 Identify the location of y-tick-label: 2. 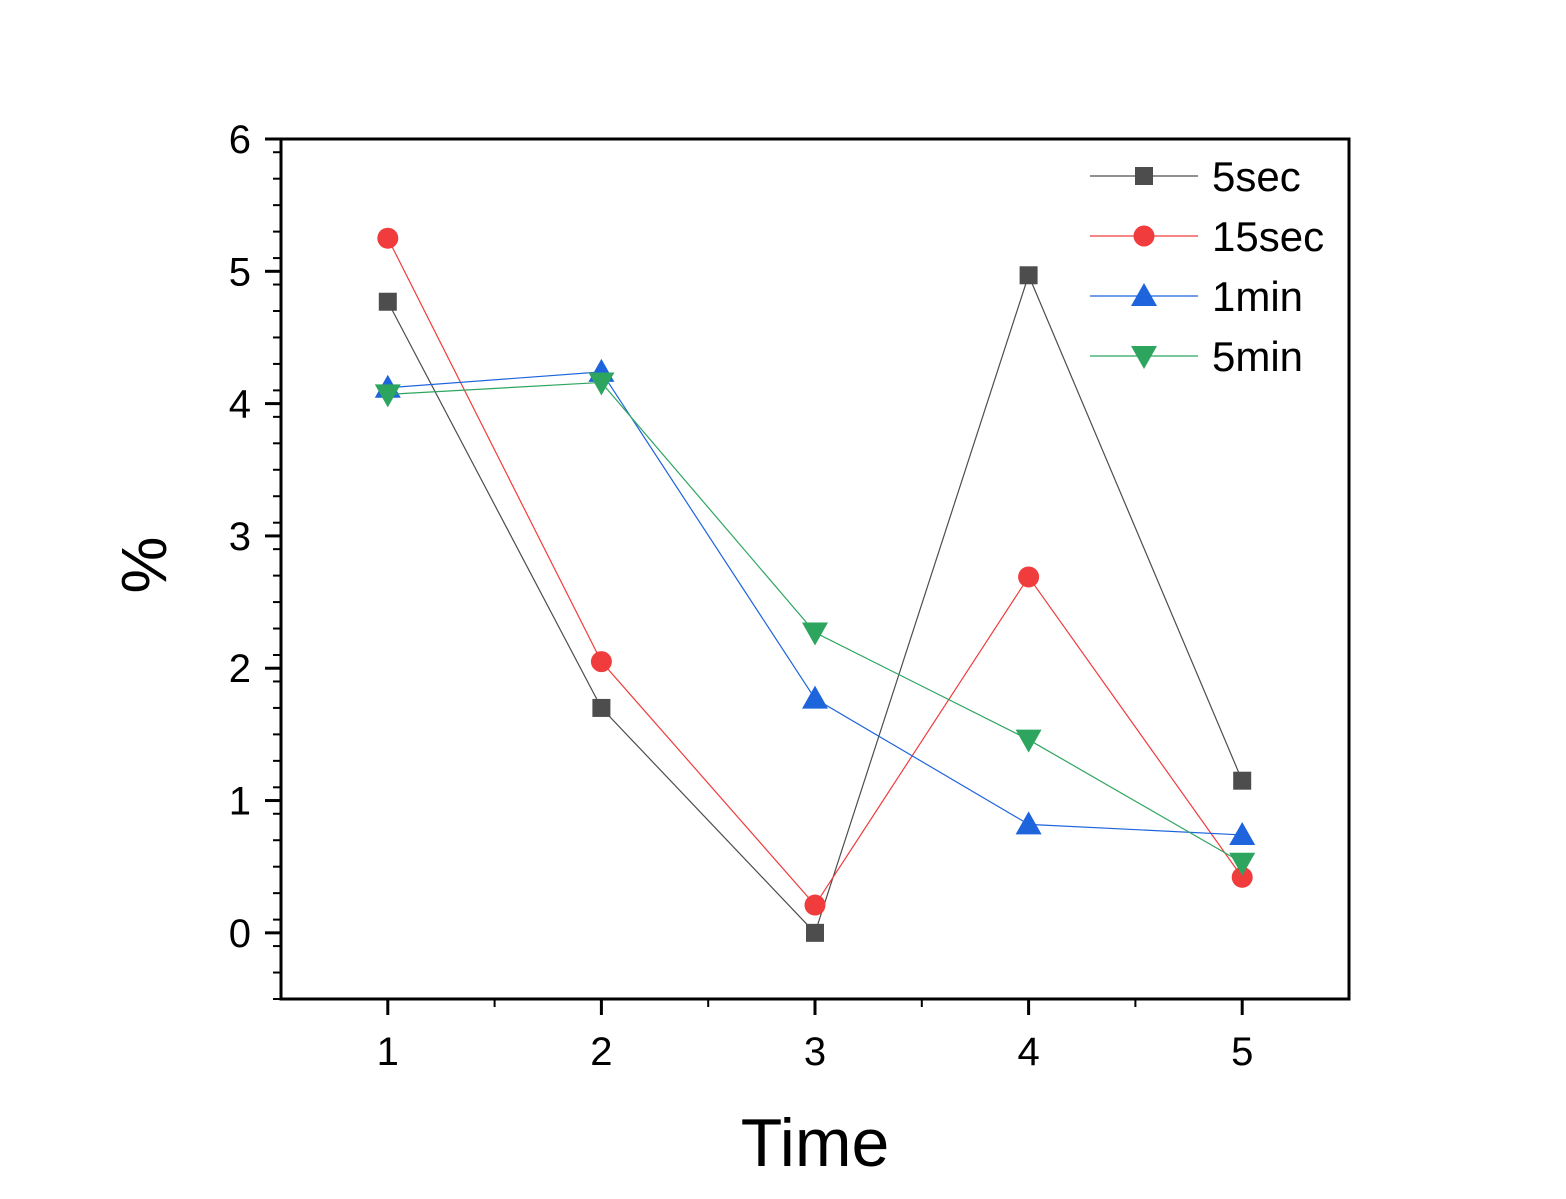
(240, 669).